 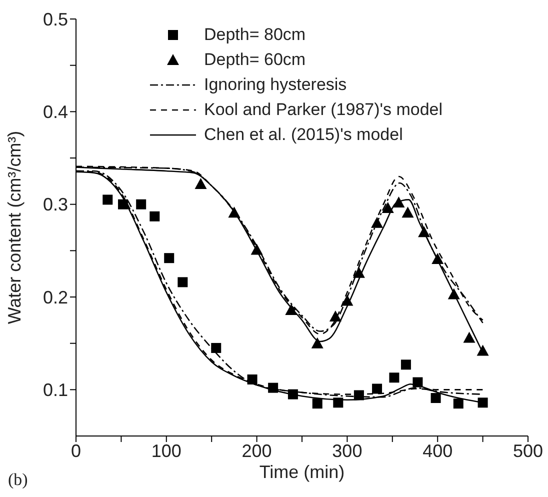 I want to click on y-tick-label: 0.4, so click(x=55, y=112).